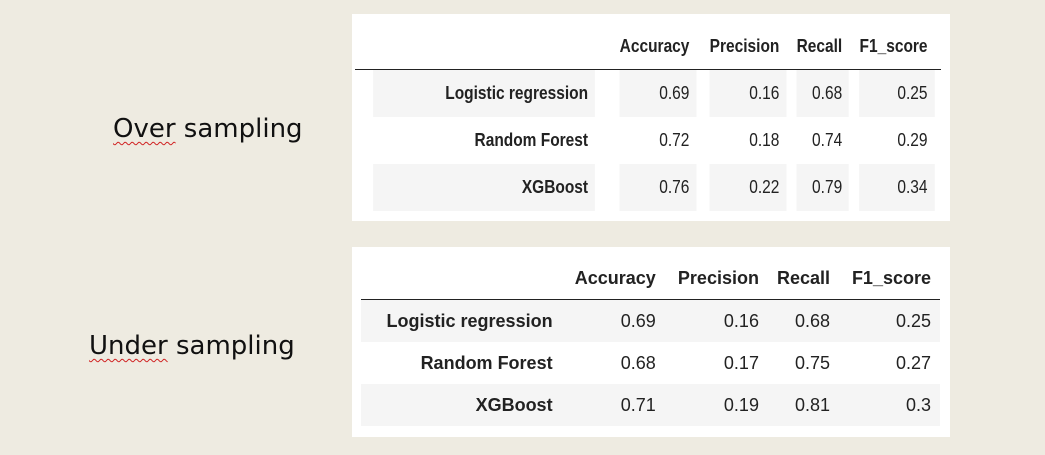 The width and height of the screenshot is (1045, 455). Describe the element at coordinates (658, 187) in the screenshot. I see `accuracy-cell: 0.76` at that location.